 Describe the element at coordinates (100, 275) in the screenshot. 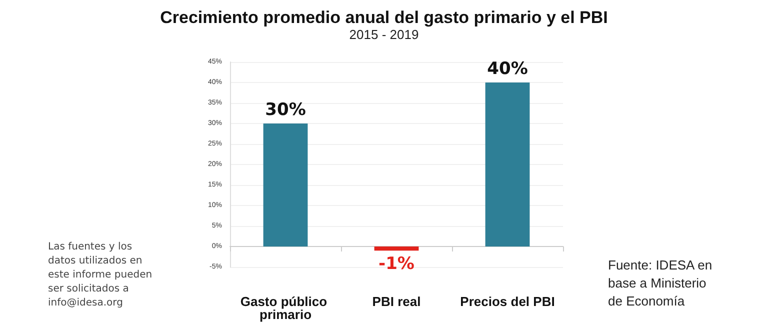

I see `text: Las fuentes y los datos utilizados en este informe pueden ser solicitados a info@idesa.org` at that location.